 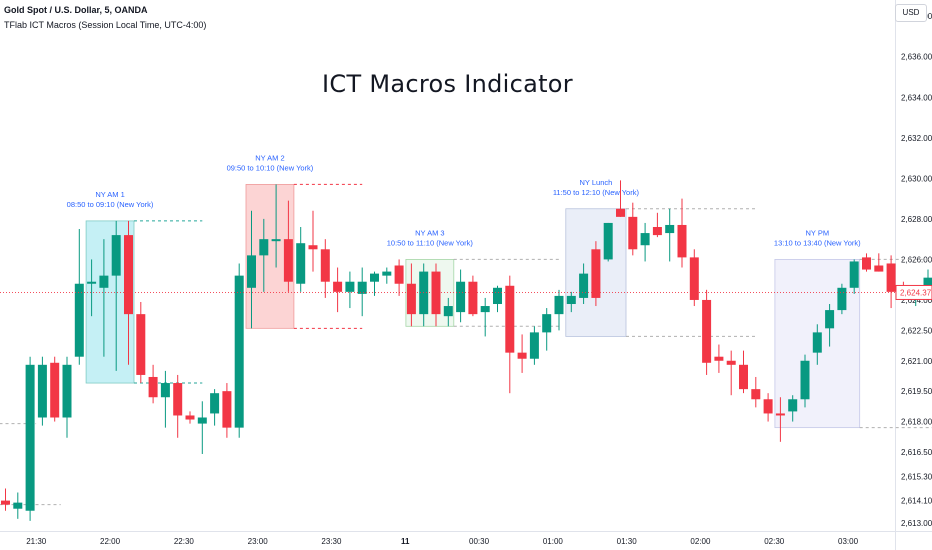 I want to click on macro-time-label: 08:50 to 09:10 (New York), so click(x=110, y=204).